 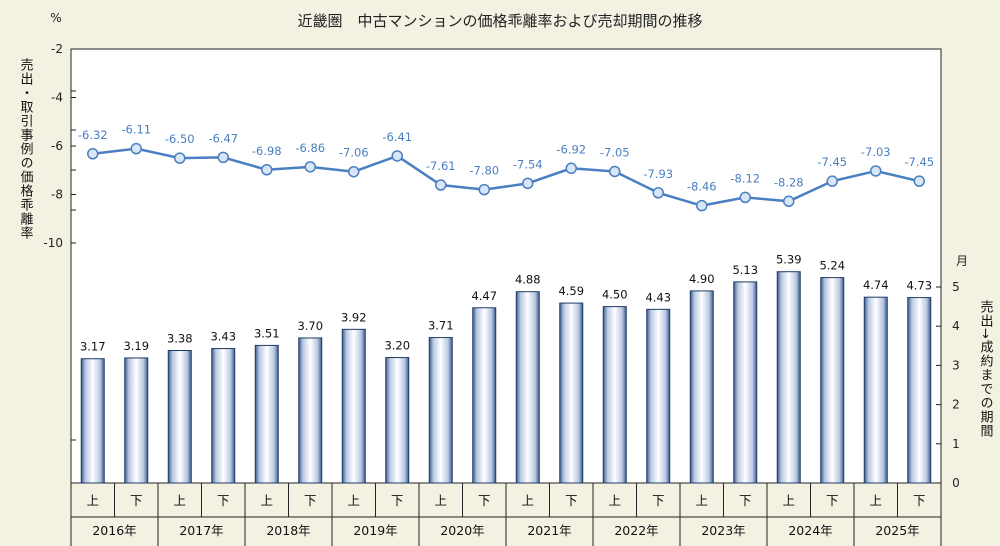 I want to click on bar-value-label: 4.43, so click(x=658, y=297).